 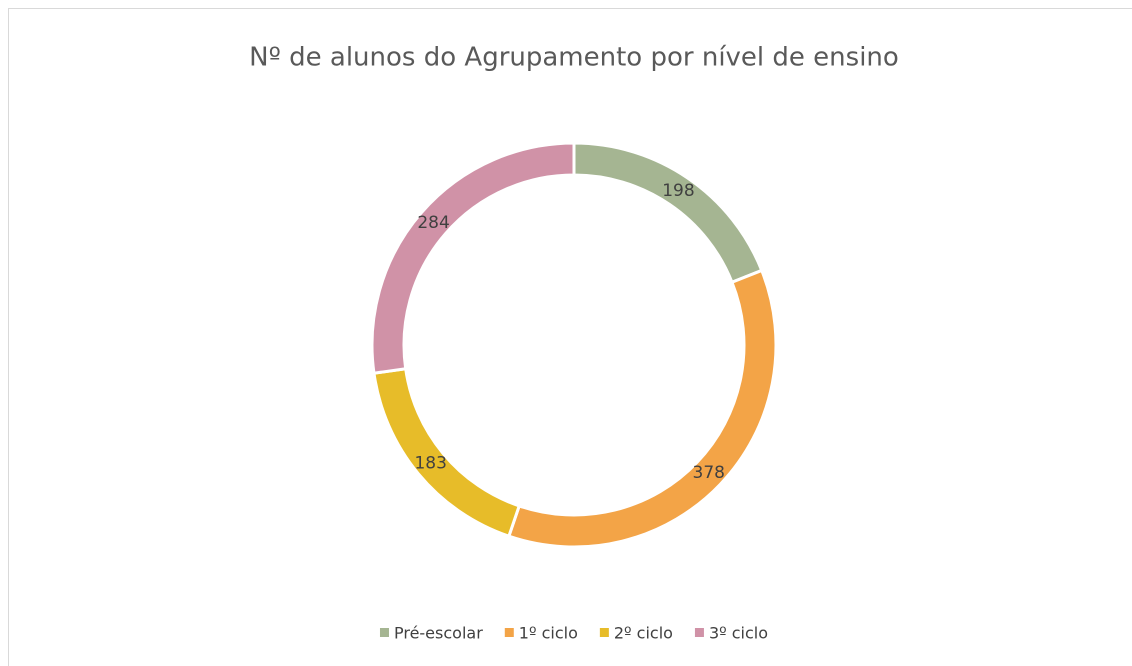 I want to click on legend-label: 2º ciclo, so click(x=643, y=633).